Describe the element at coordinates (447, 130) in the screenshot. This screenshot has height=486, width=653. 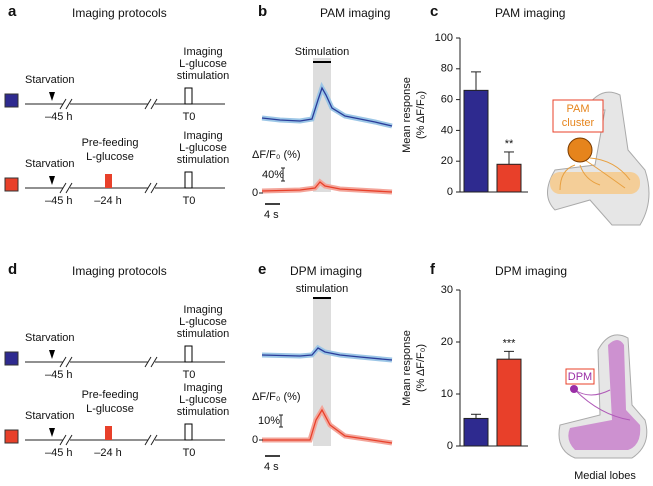
I see `y-tick-label: 40` at that location.